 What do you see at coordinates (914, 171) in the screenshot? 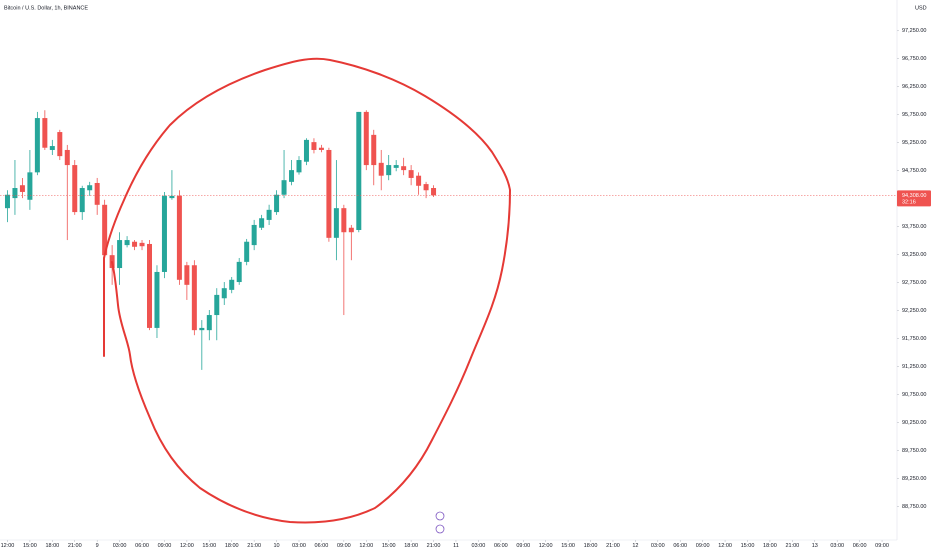
I see `y-tick-label: 94,750.00` at bounding box center [914, 171].